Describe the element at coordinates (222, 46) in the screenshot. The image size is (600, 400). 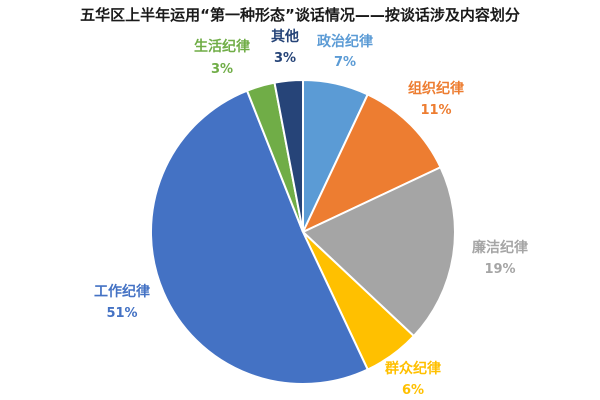
I see `slice-label-6: 生活纪律` at that location.